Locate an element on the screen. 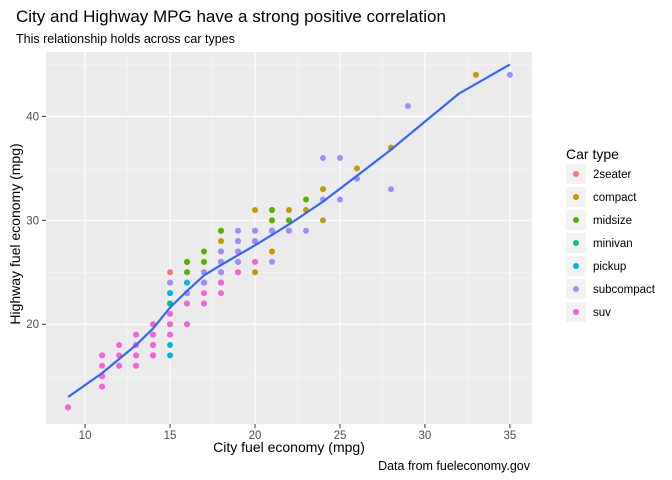 Image resolution: width=672 pixels, height=480 pixels. y-axis: 20 30 40 is located at coordinates (36, 221).